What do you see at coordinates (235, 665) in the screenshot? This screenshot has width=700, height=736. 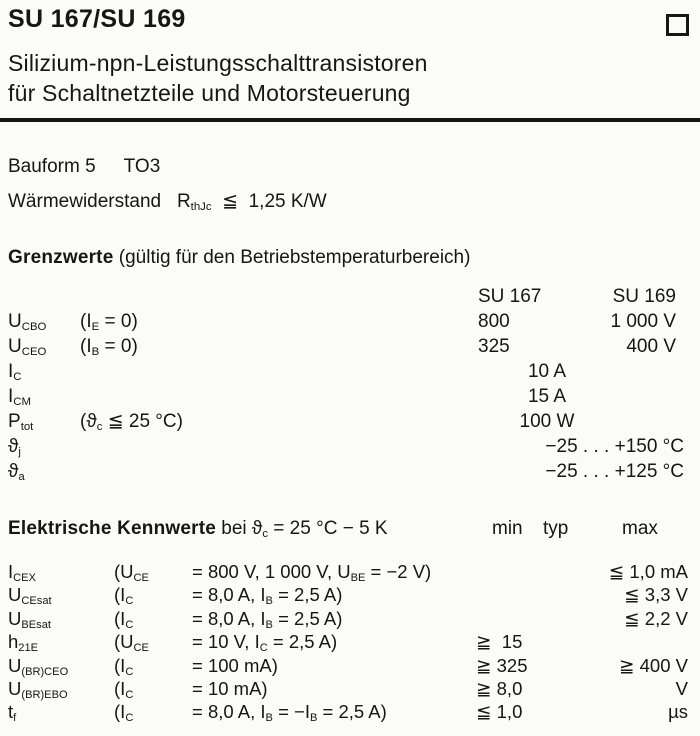 I see `condition-text: = 100 mA)` at bounding box center [235, 665].